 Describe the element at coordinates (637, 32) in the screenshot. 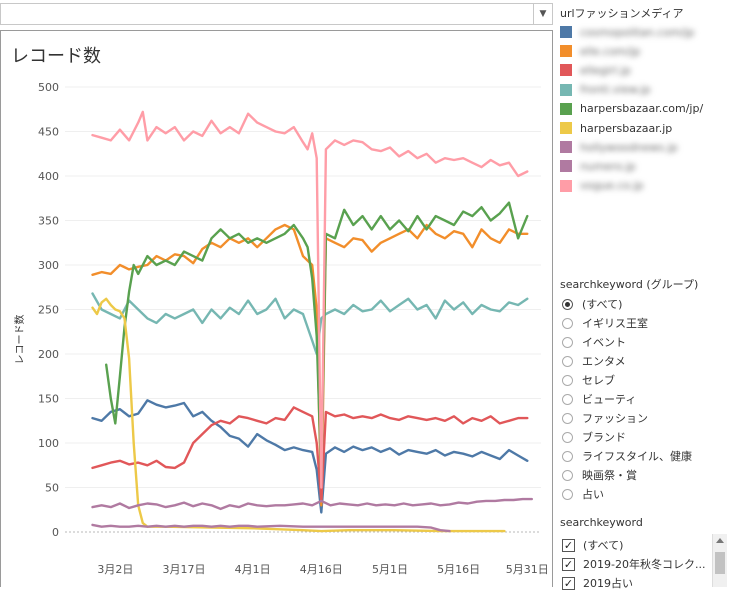

I see `legend-label: cosmopolitan.com/jp` at that location.